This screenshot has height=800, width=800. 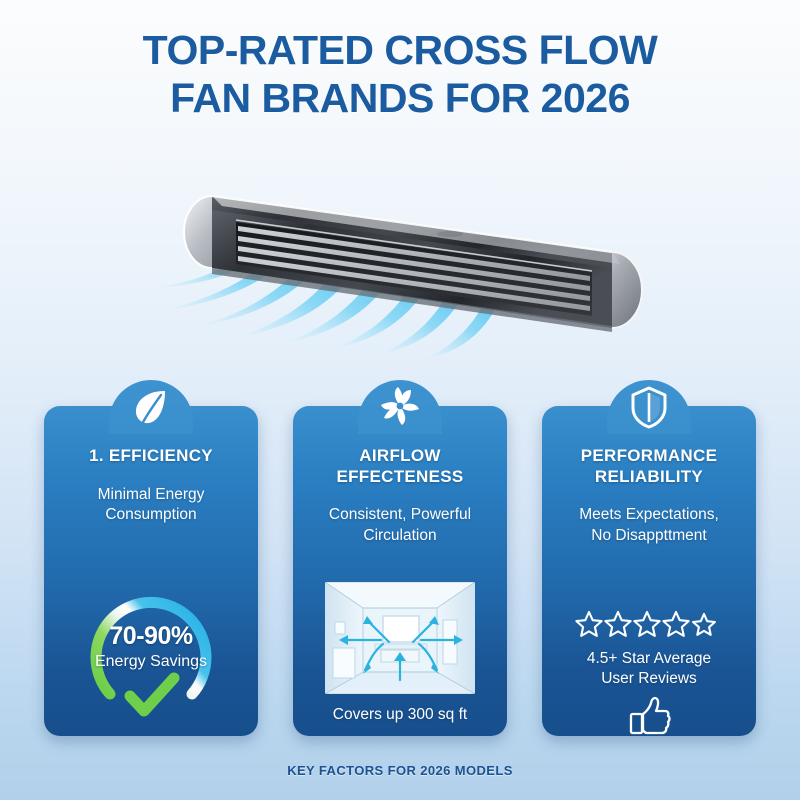 I want to click on card-subtitle-line-1: Minimal Energy, so click(x=151, y=494).